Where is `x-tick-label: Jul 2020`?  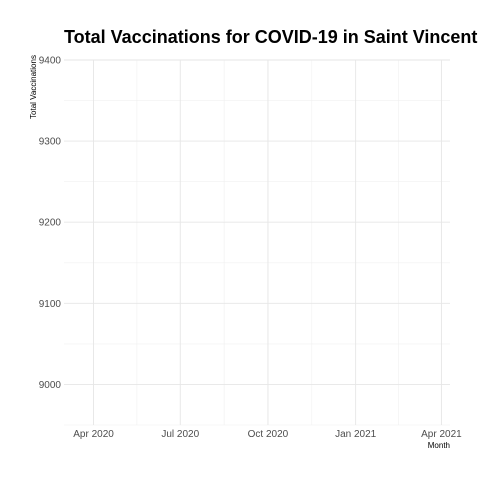
x-tick-label: Jul 2020 is located at coordinates (180, 434).